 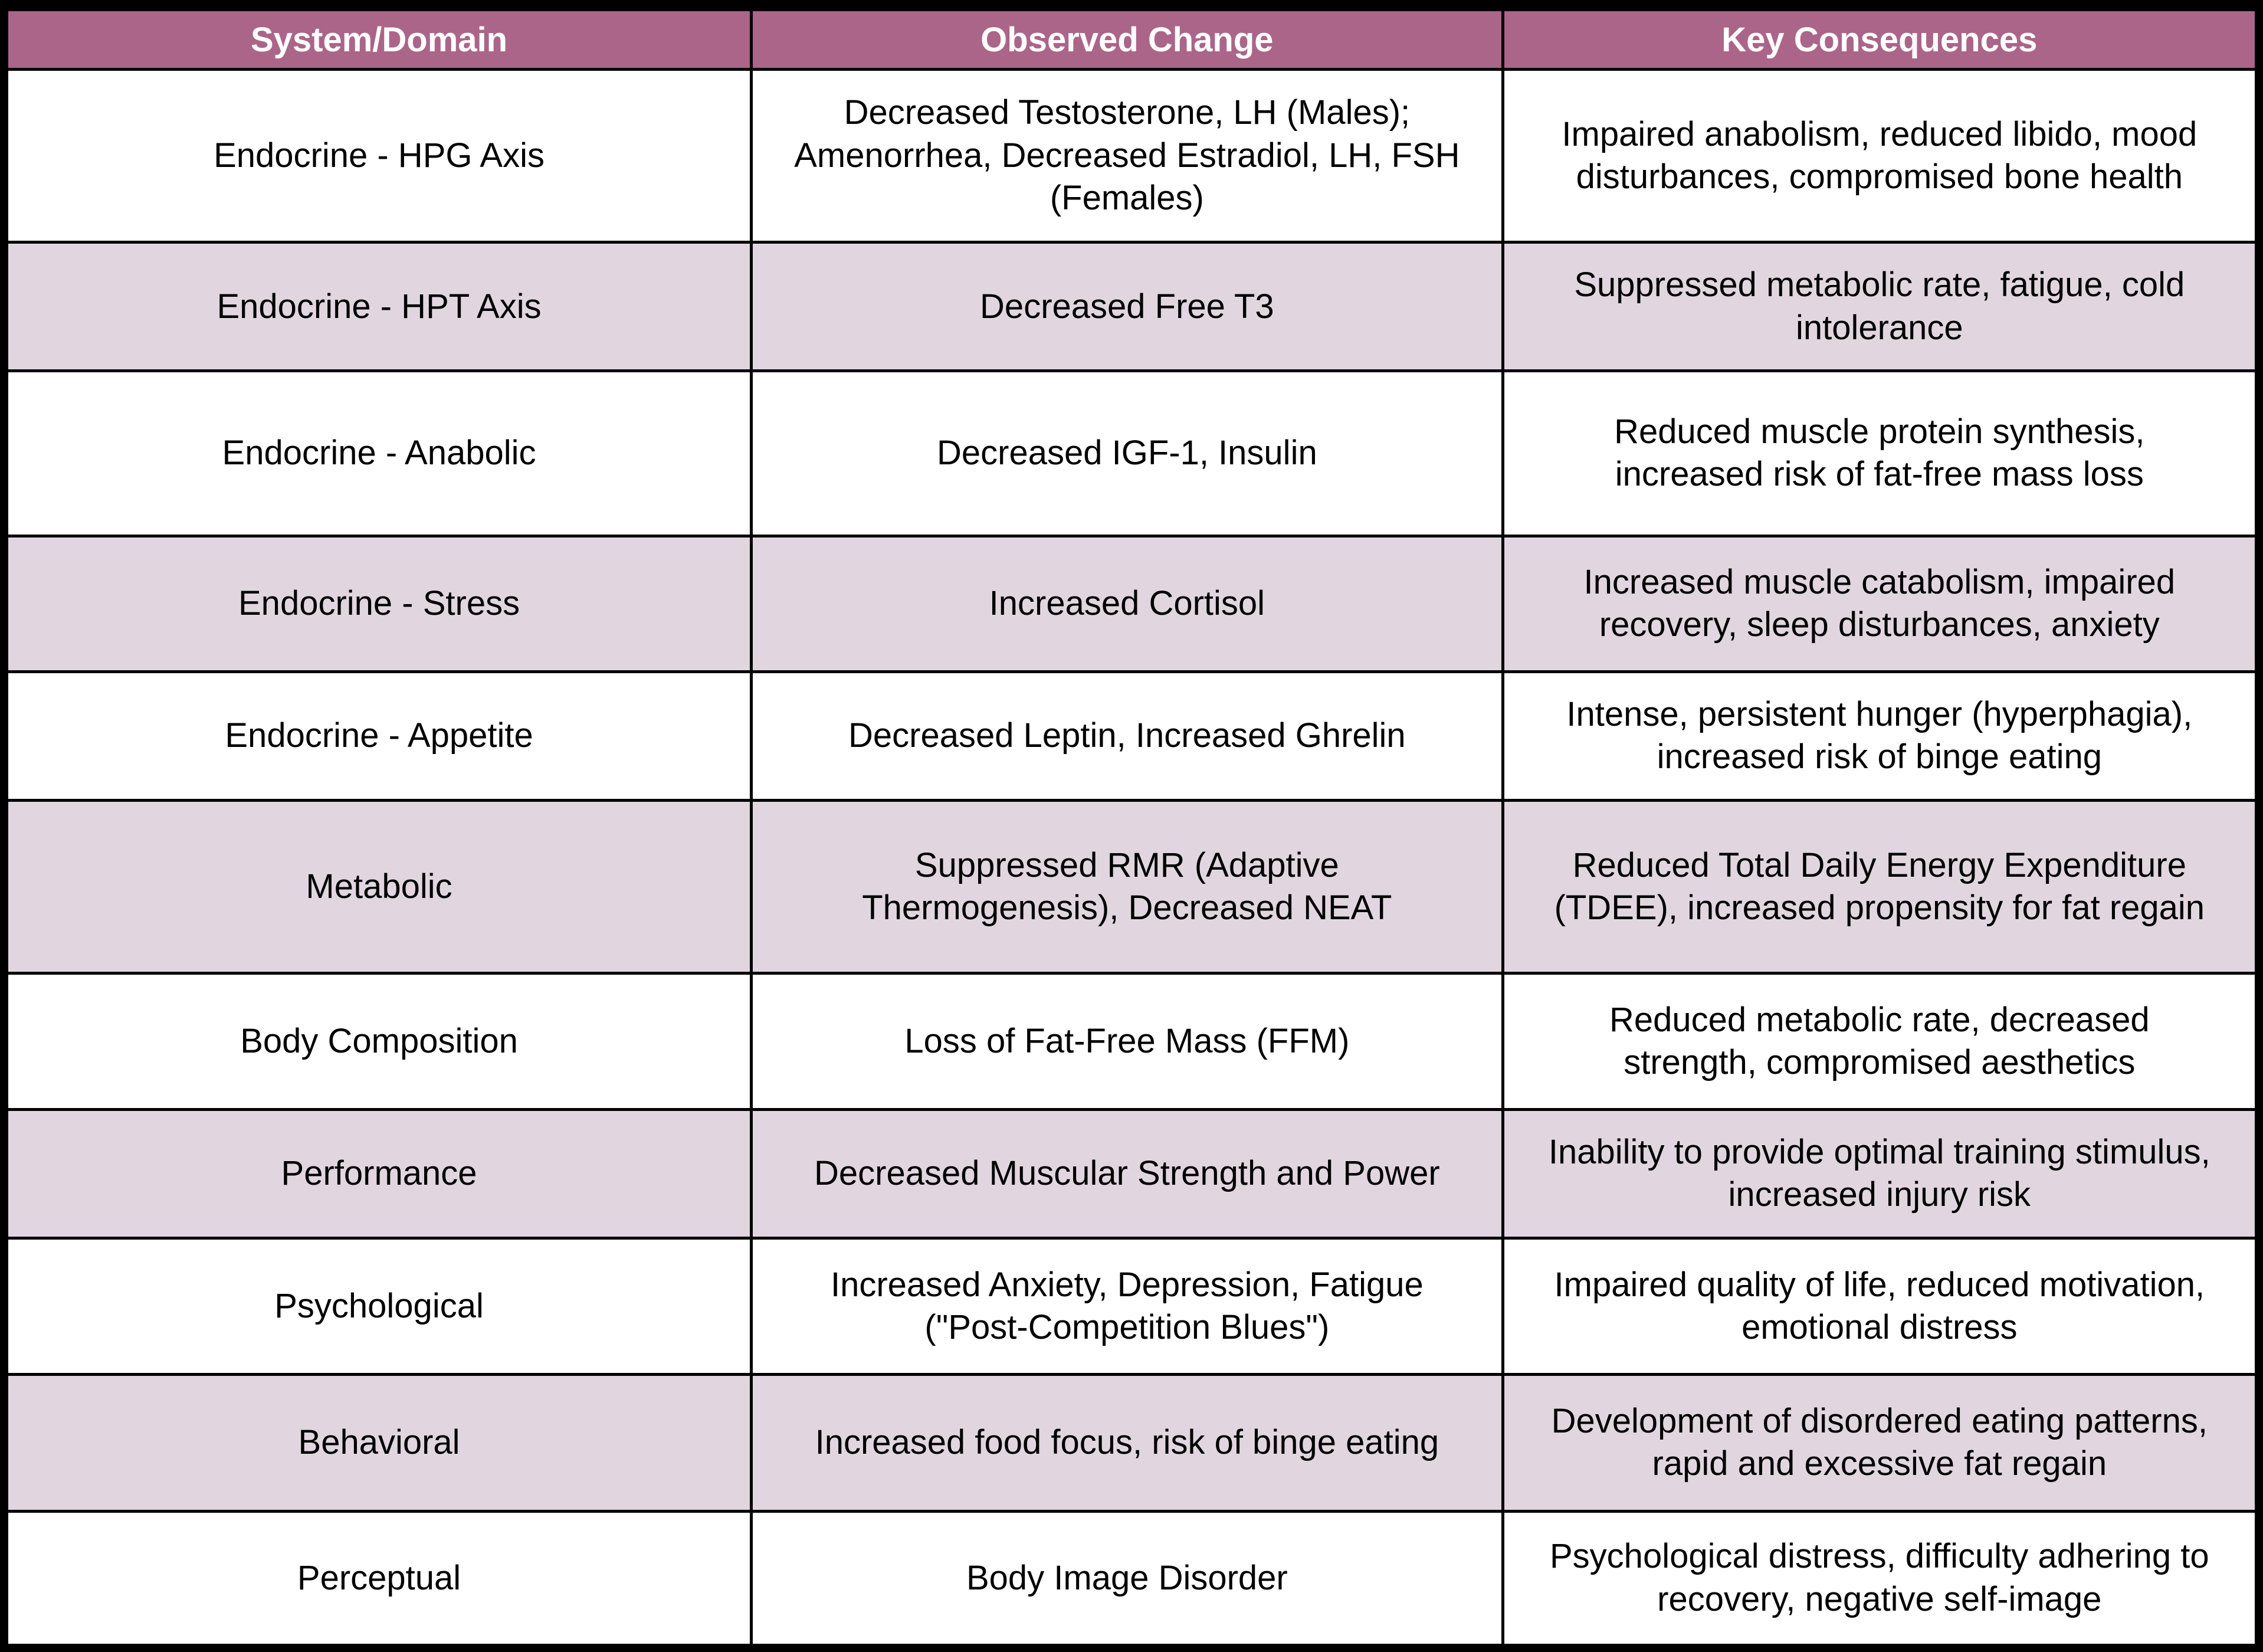 What do you see at coordinates (1127, 736) in the screenshot?
I see `observed-change-cell: Decreased Leptin, Increased Ghrelin` at bounding box center [1127, 736].